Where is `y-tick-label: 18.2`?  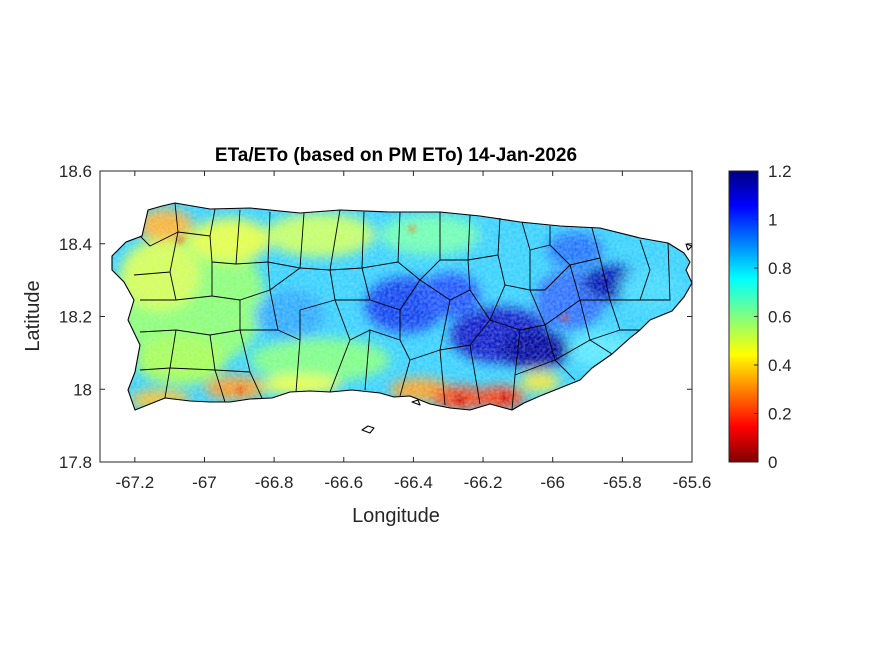
y-tick-label: 18.2 is located at coordinates (75, 317).